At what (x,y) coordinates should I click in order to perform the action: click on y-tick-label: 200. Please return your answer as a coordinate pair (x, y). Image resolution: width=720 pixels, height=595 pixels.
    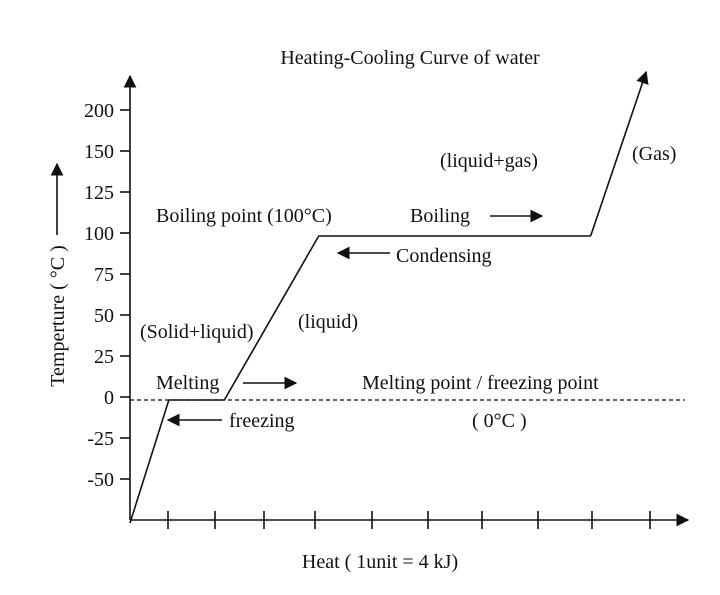
    Looking at the image, I should click on (99, 111).